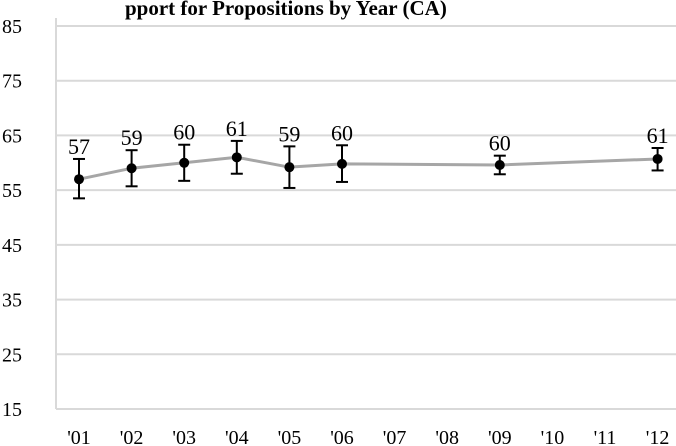 The image size is (676, 446). Describe the element at coordinates (12, 355) in the screenshot. I see `y-tick-label: 25` at that location.